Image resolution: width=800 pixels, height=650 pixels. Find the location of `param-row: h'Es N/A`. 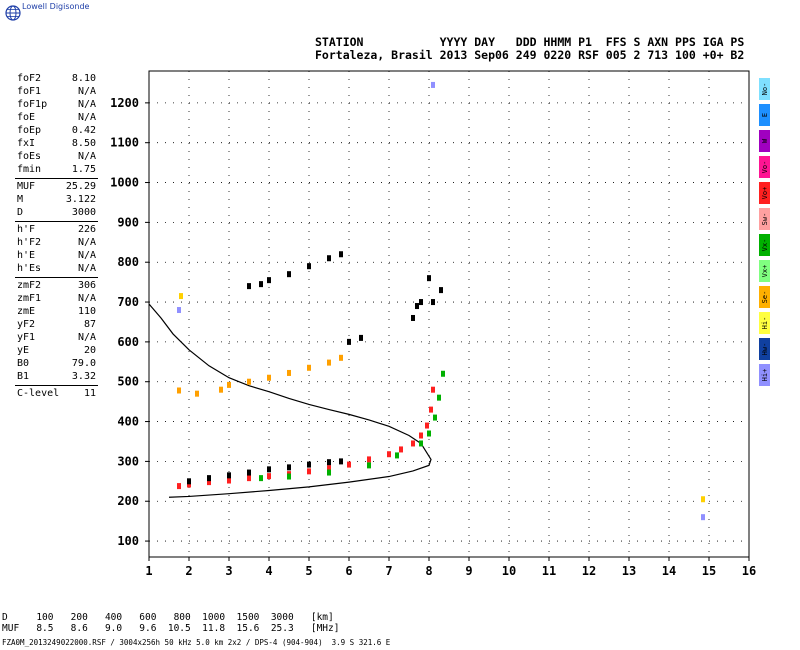

param-row: h'Es N/A is located at coordinates (56, 269).